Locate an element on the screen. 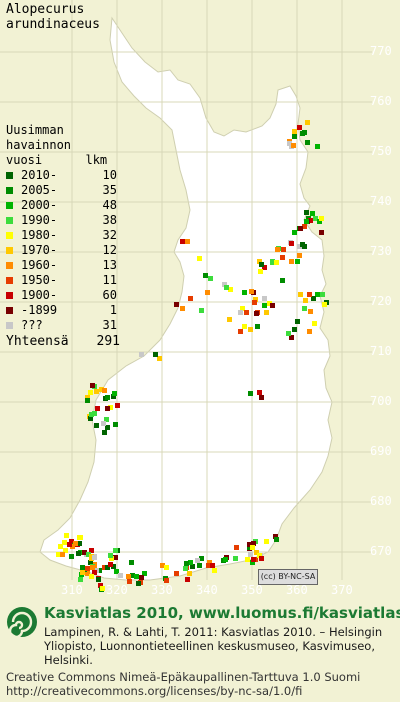 Image resolution: width=400 pixels, height=702 pixels. legend-label: 1960- is located at coordinates (39, 265).